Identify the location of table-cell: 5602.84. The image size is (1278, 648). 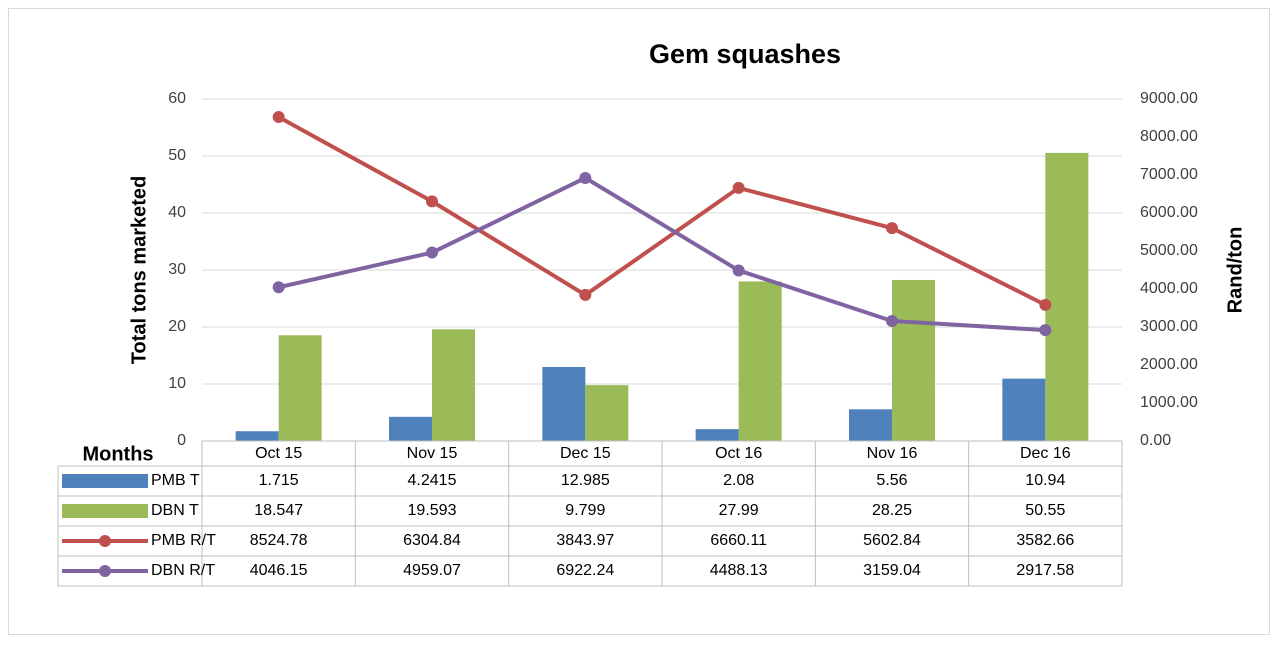
(892, 540).